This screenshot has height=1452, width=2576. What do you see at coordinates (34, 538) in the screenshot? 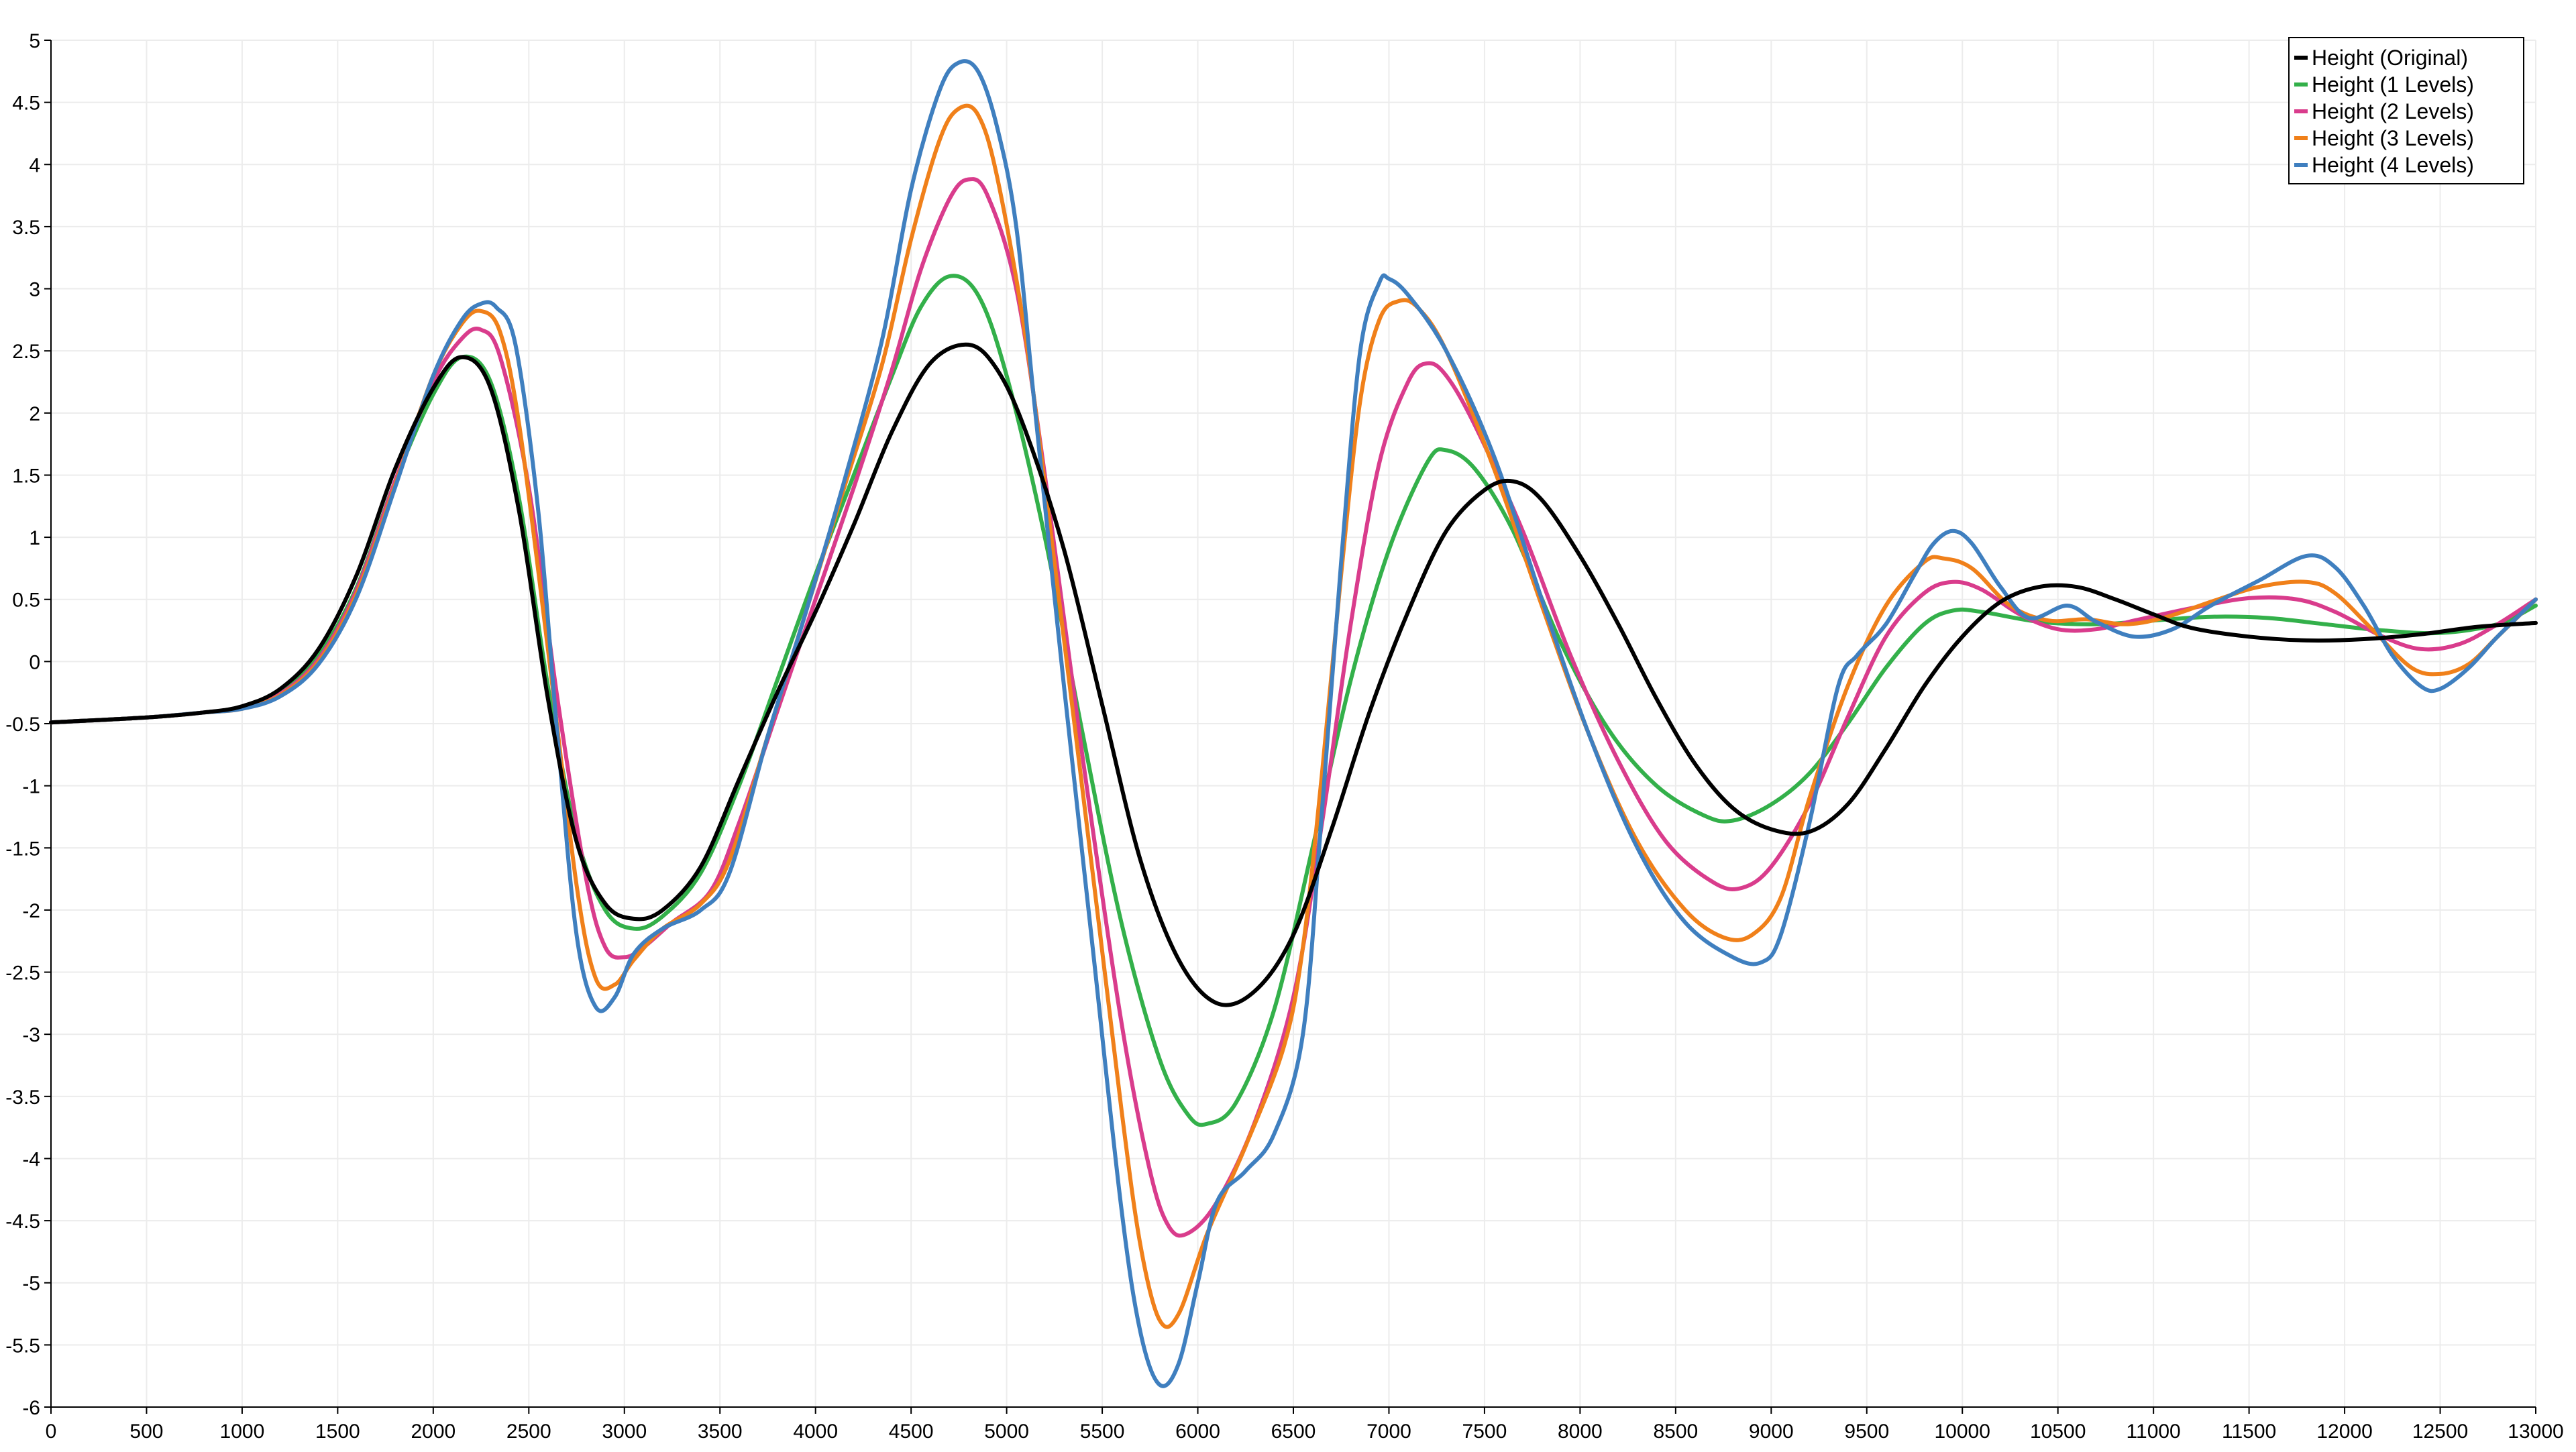
I see `y-tick-label: 1` at bounding box center [34, 538].